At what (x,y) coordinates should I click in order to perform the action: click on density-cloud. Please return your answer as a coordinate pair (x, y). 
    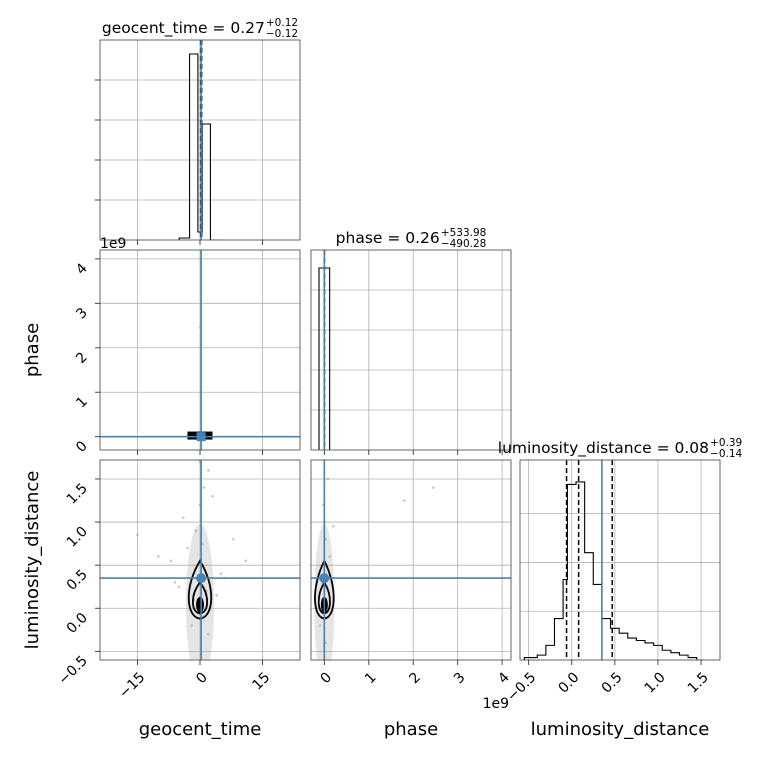
    Looking at the image, I should click on (200, 591).